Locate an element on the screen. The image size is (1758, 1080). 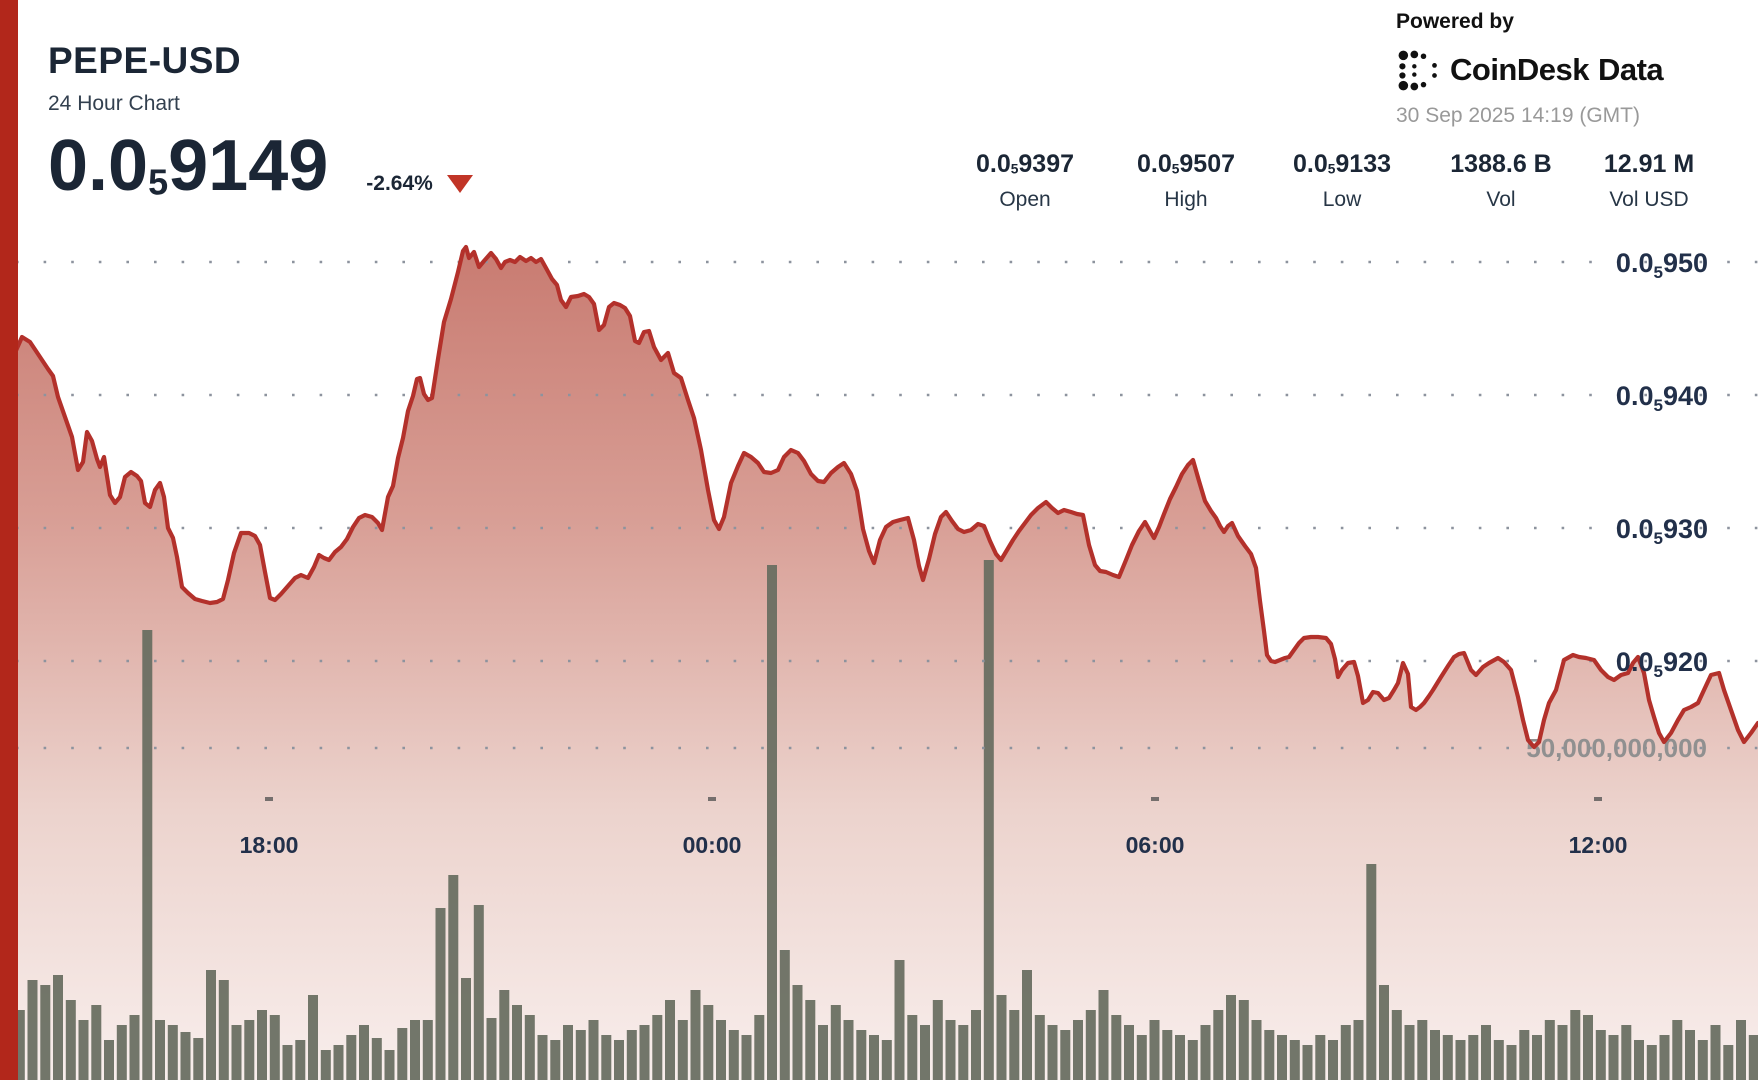
stat-value: 0.059507 is located at coordinates (1186, 164).